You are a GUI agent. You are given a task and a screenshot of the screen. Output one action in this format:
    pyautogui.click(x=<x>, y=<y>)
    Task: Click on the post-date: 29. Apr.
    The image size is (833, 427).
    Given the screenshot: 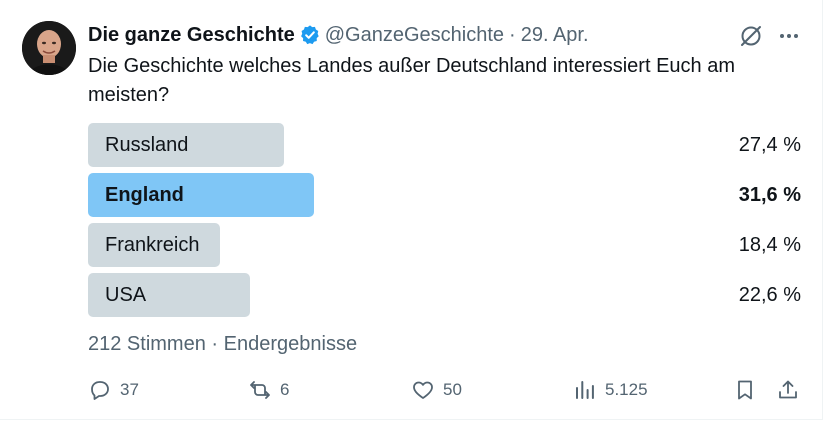 What is the action you would take?
    pyautogui.click(x=554, y=34)
    